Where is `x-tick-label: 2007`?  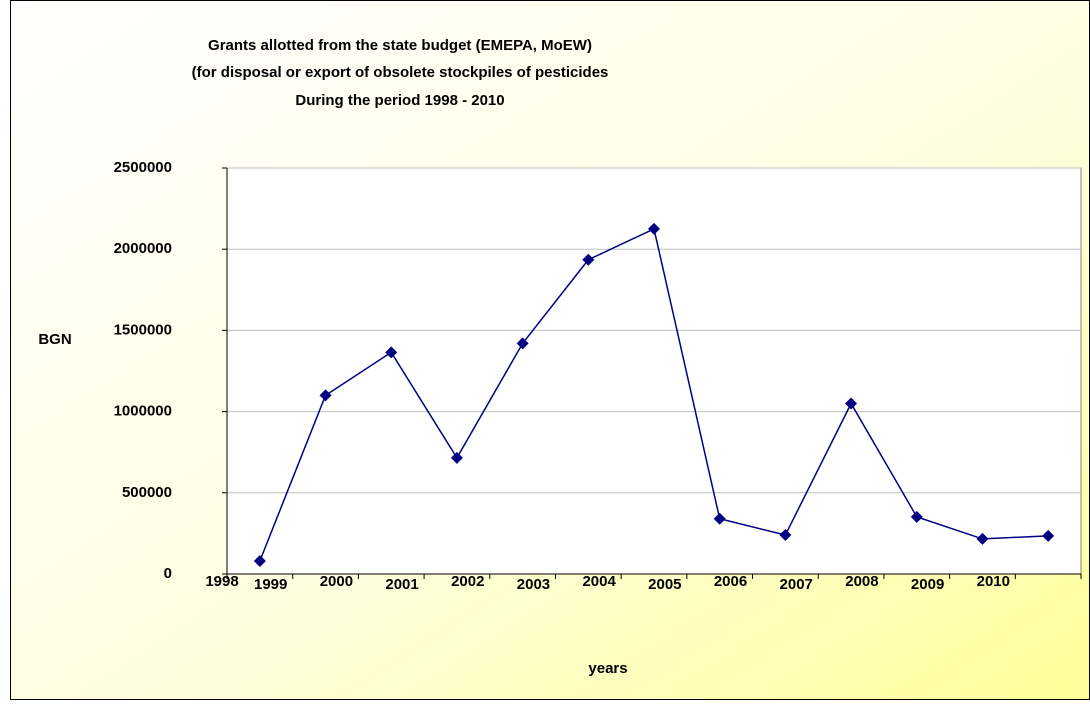
x-tick-label: 2007 is located at coordinates (796, 584).